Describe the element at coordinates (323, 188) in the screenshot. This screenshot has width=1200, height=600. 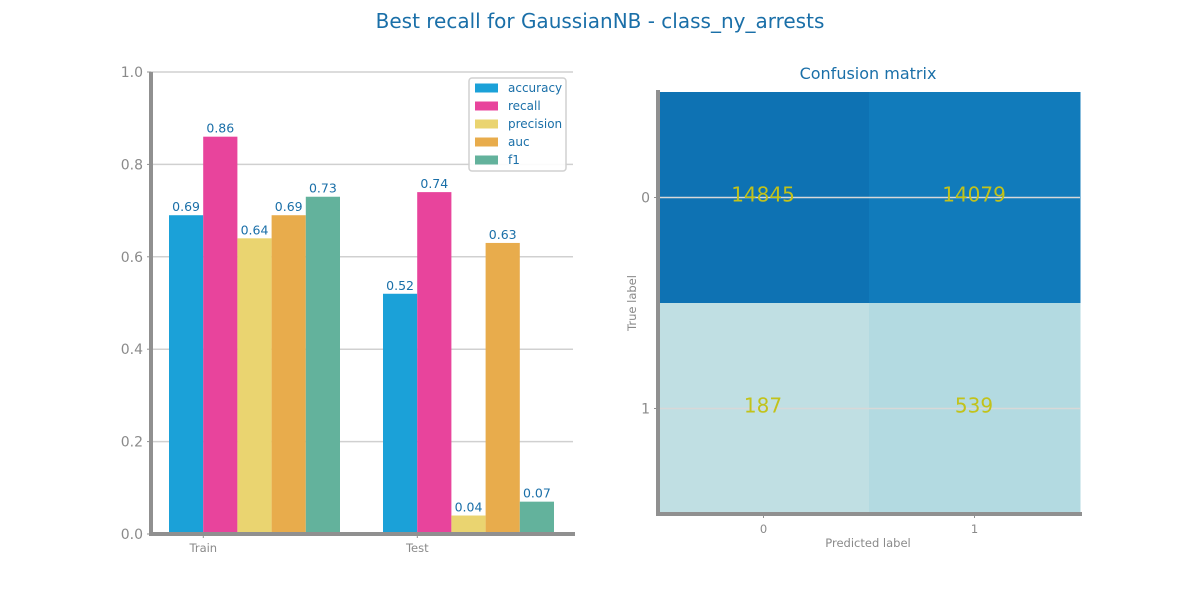
I see `bar-value-label: 0.73` at that location.